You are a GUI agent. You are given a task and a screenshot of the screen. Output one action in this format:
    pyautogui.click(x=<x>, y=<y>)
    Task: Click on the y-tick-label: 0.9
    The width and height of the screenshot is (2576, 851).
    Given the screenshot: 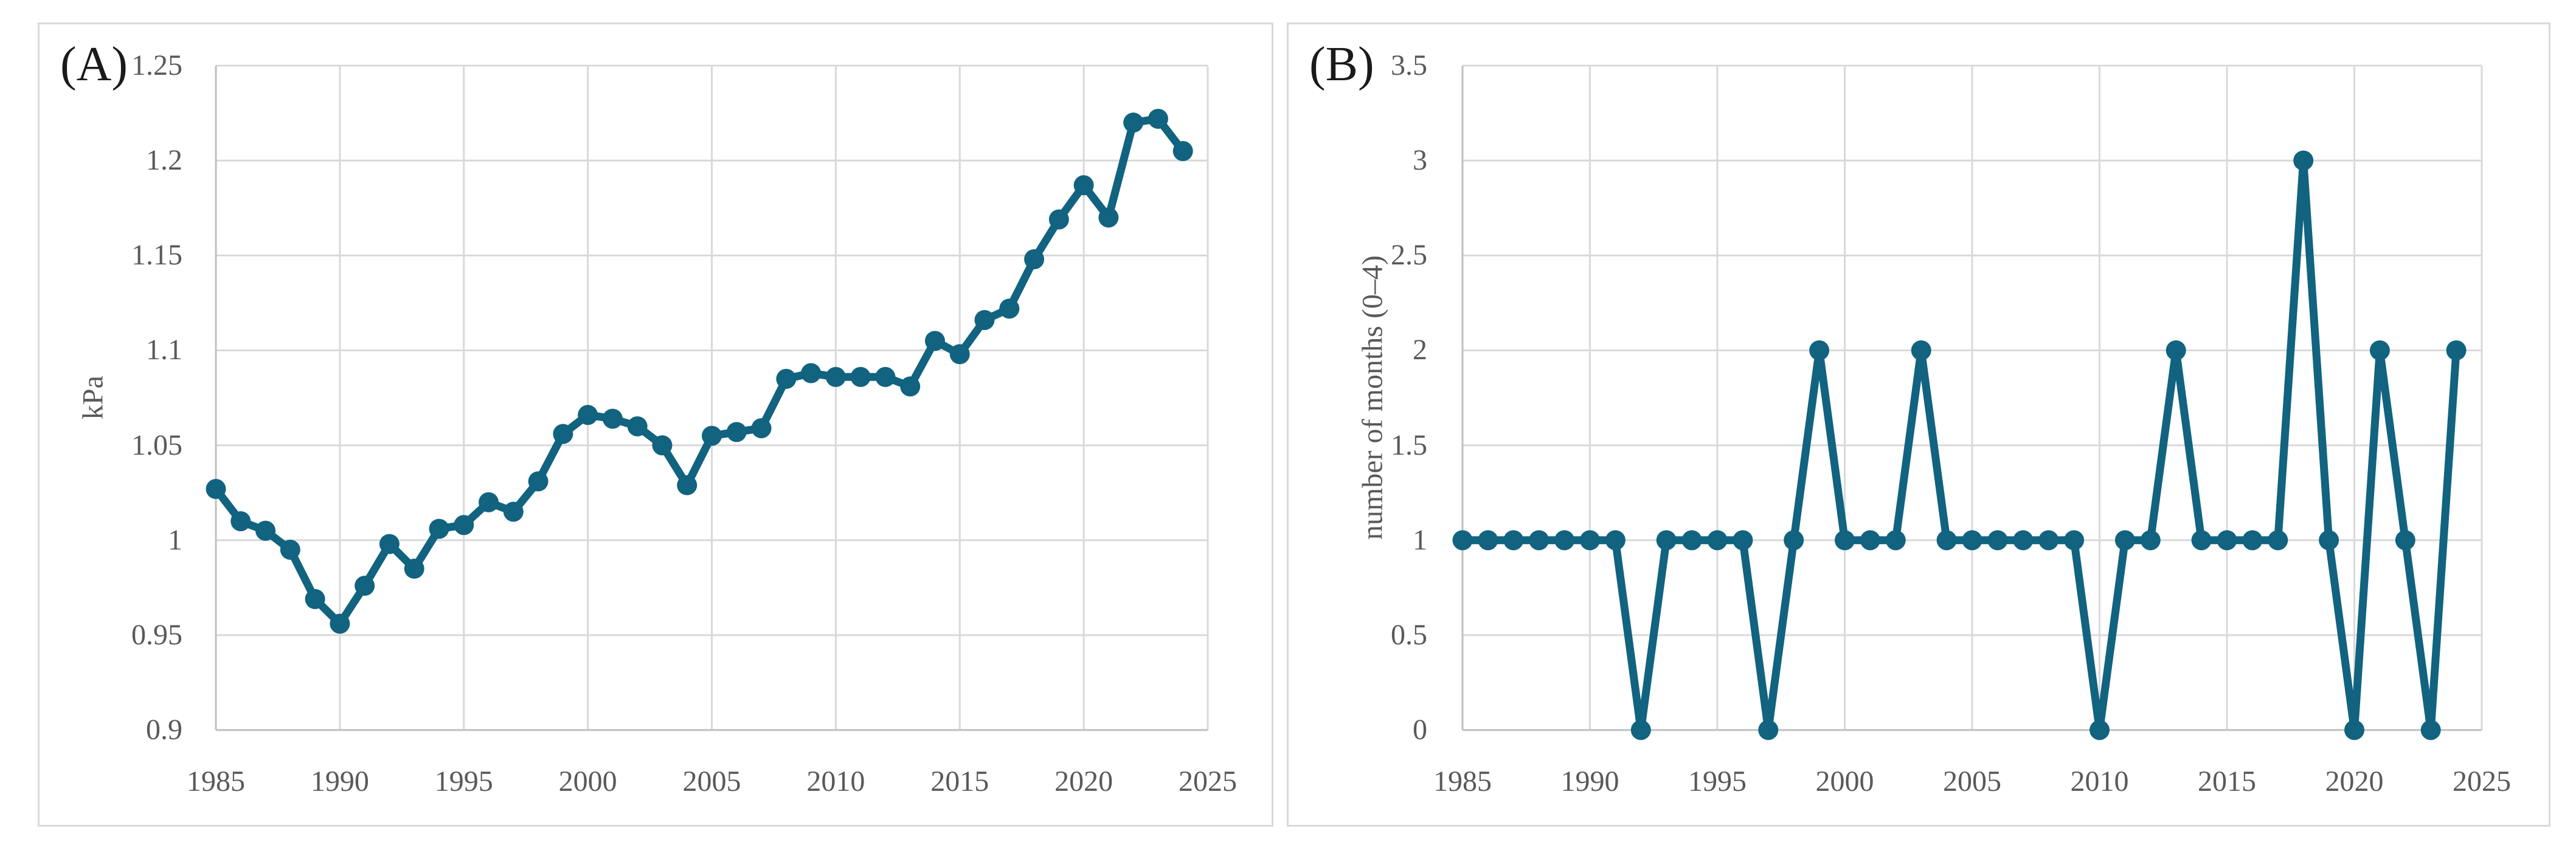 What is the action you would take?
    pyautogui.click(x=164, y=730)
    